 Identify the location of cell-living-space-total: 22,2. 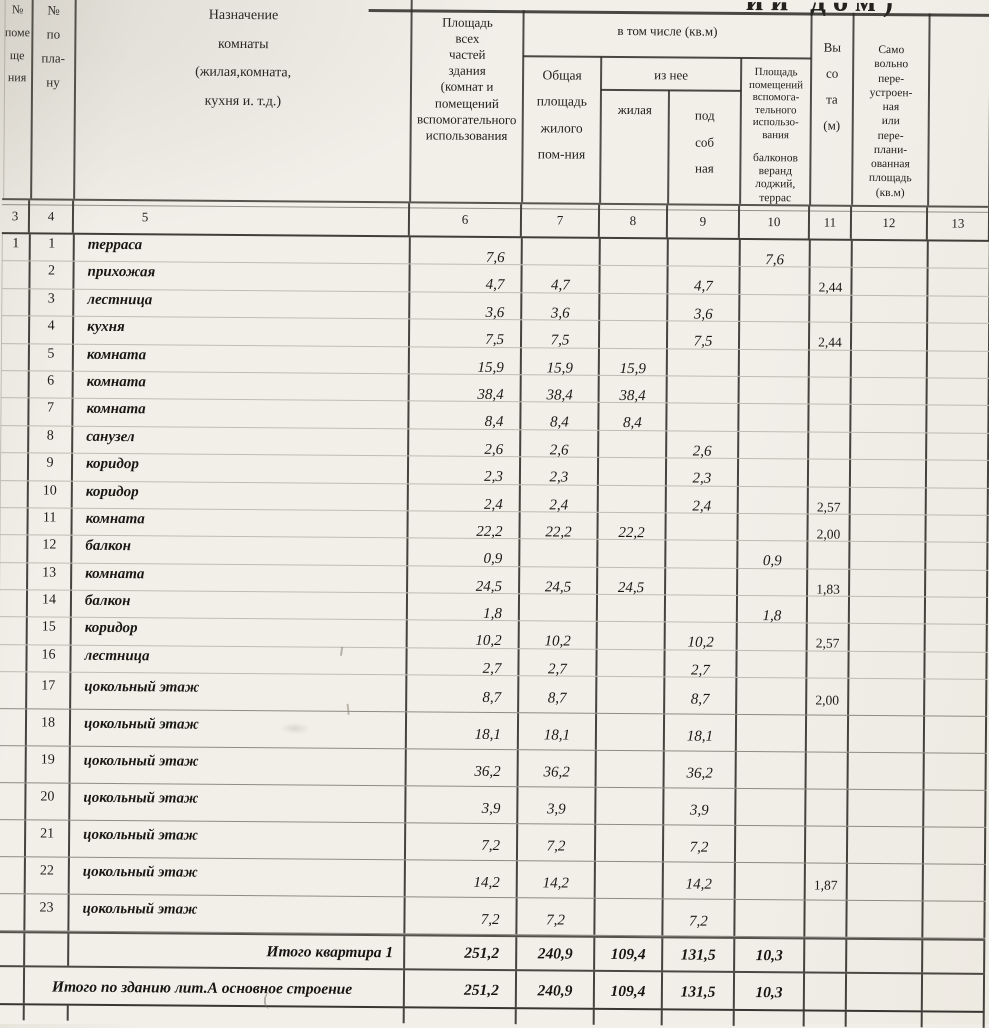
(559, 526).